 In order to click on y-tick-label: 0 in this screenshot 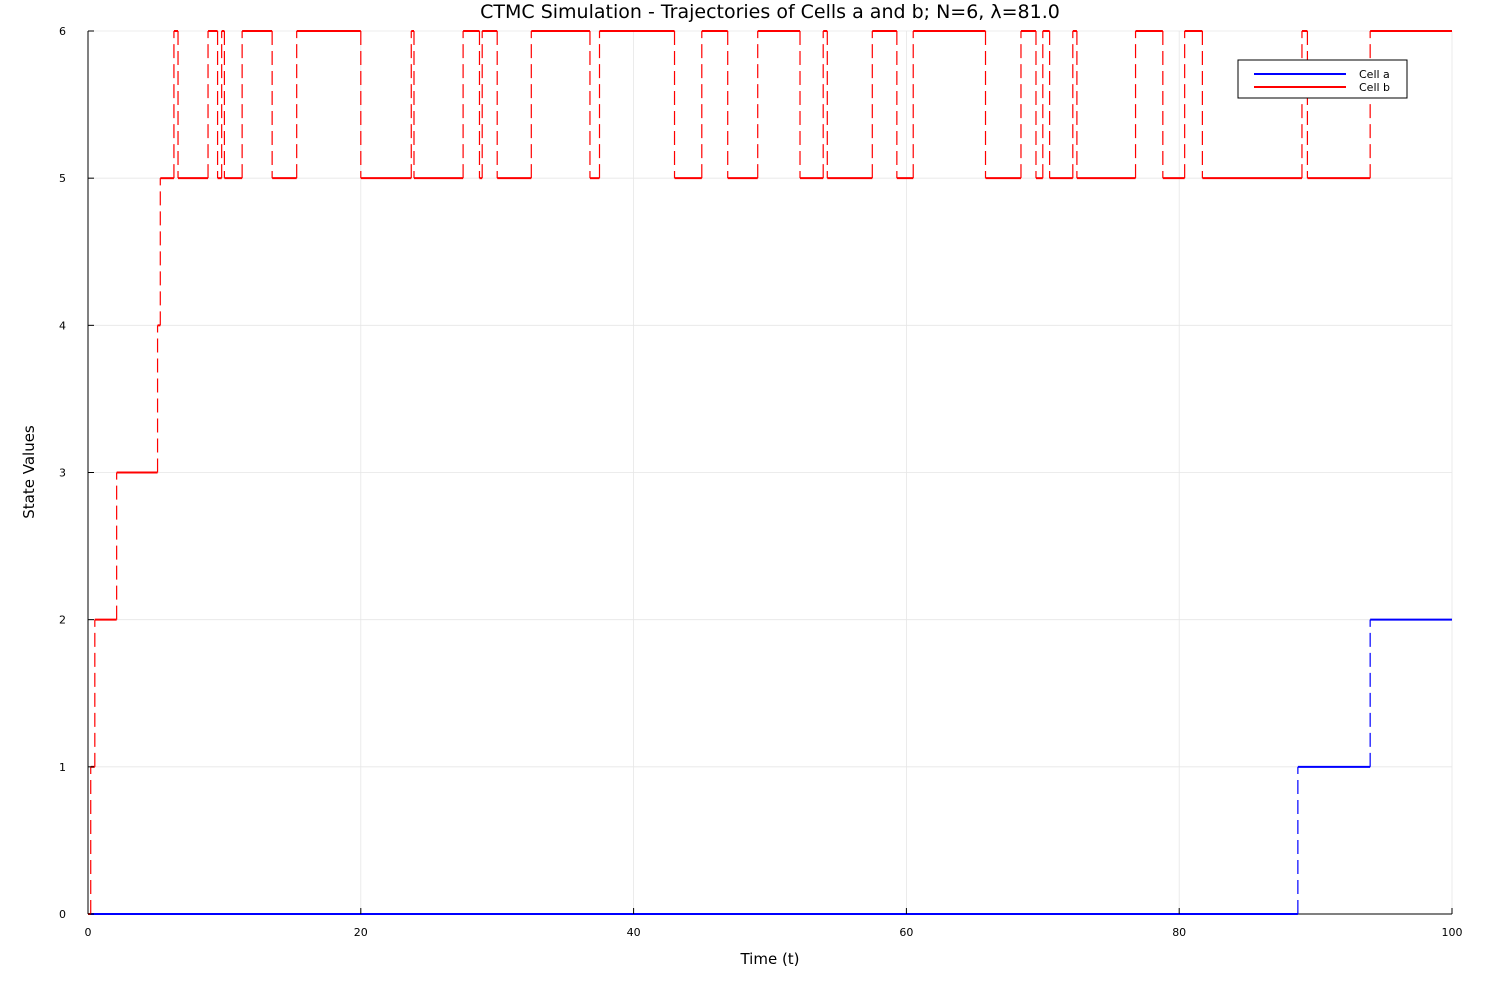, I will do `click(62, 914)`.